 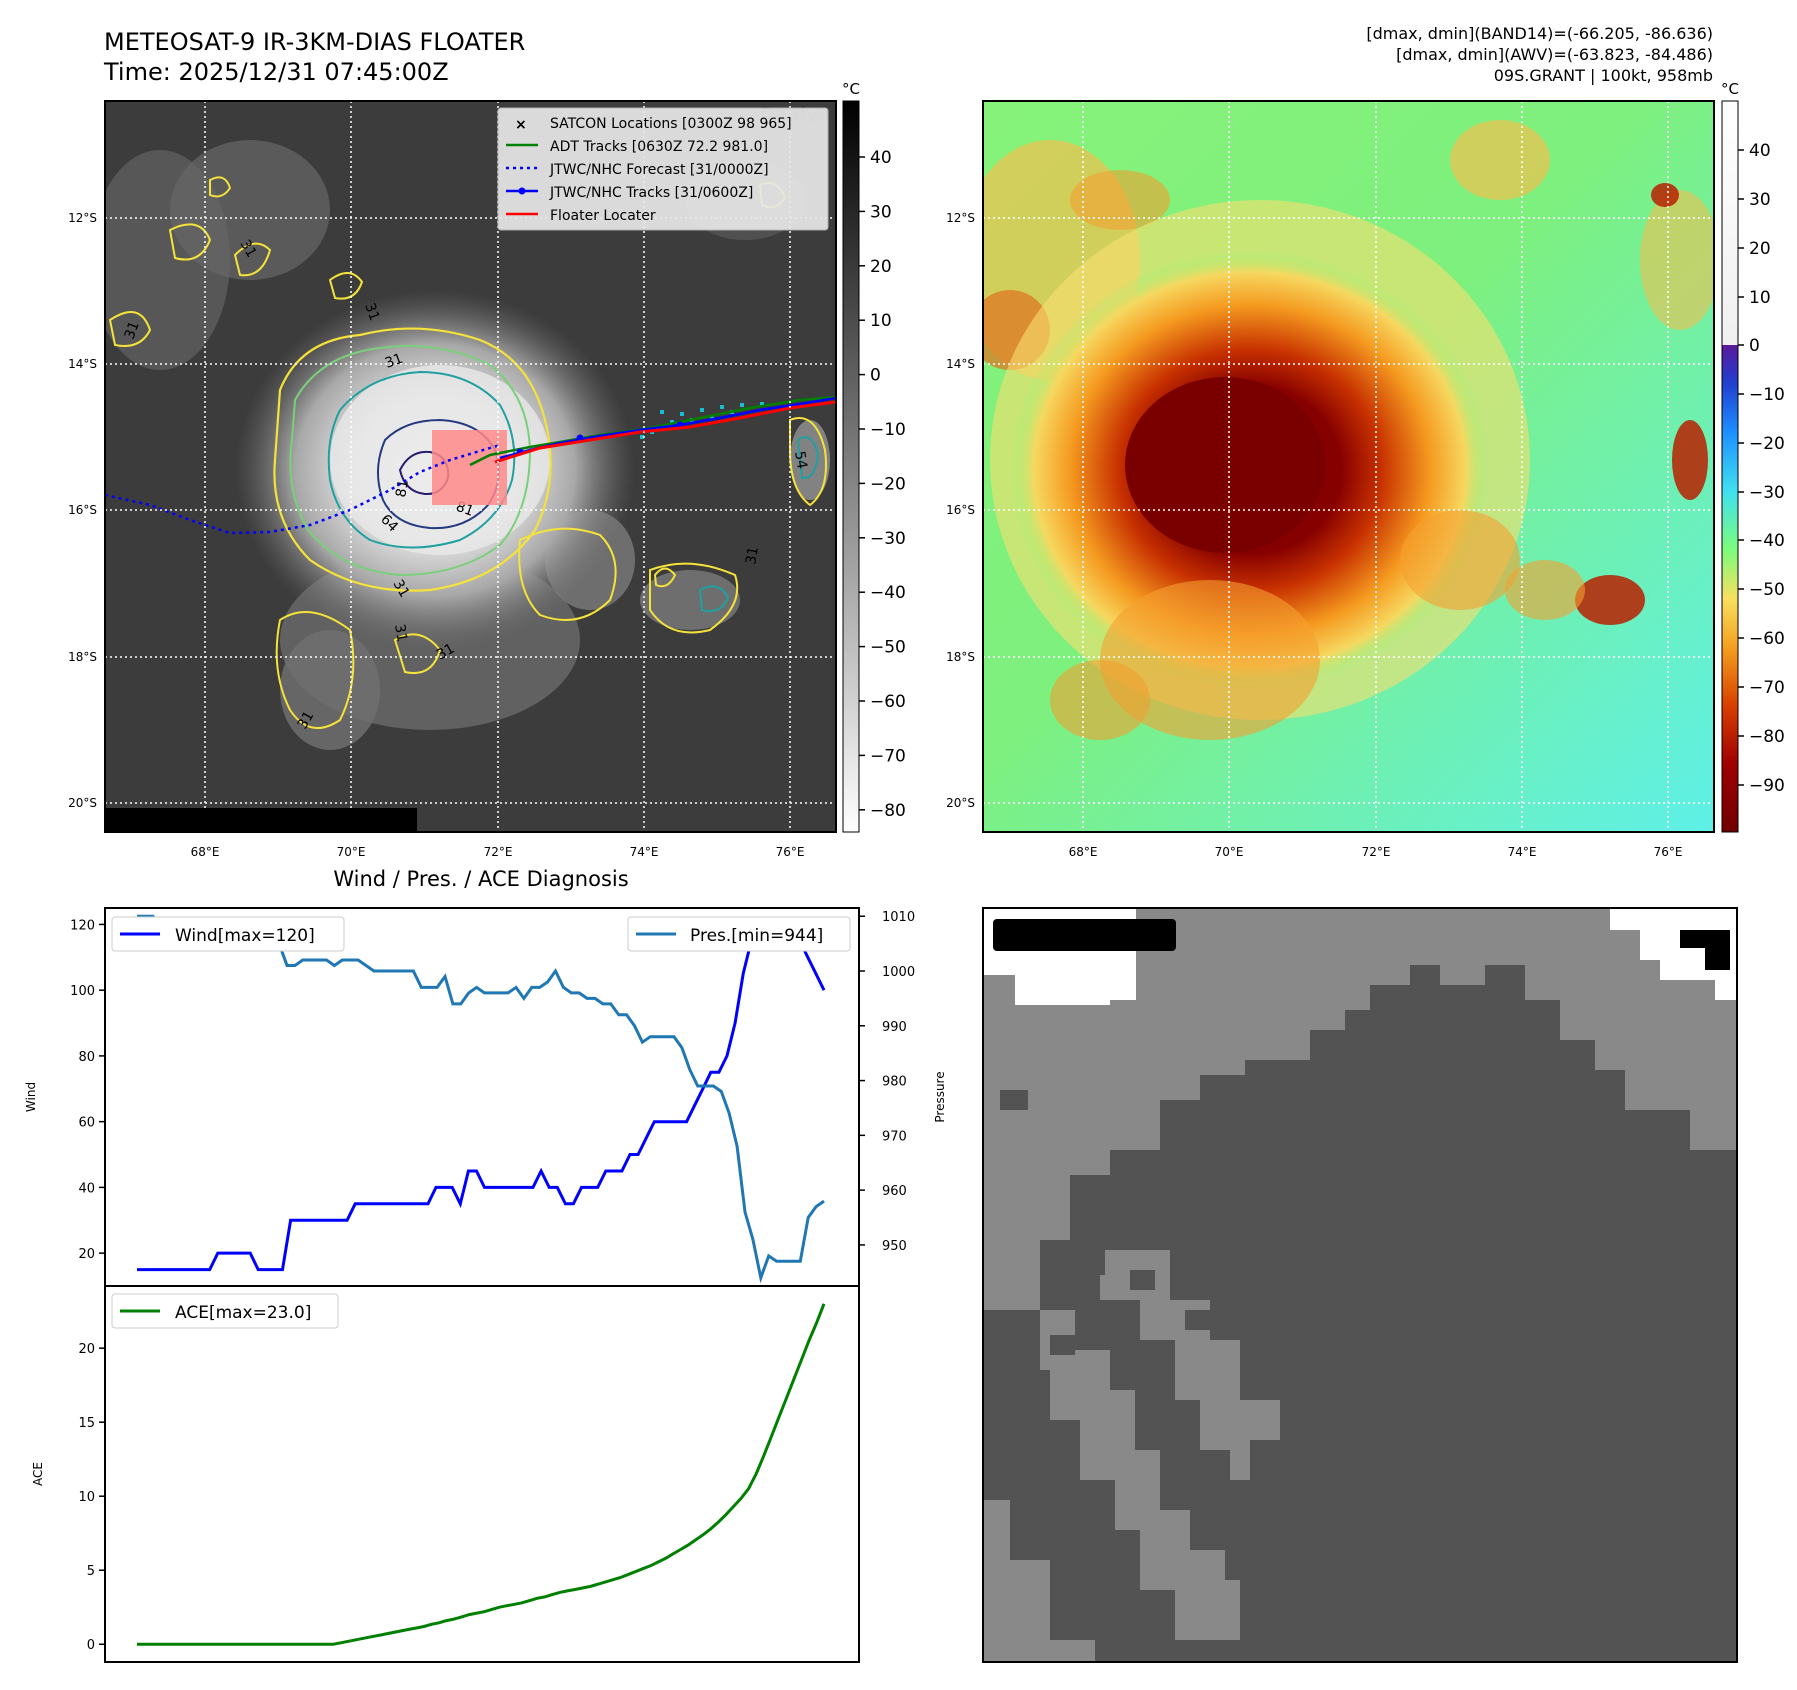 What do you see at coordinates (402, 488) in the screenshot?
I see `contour-label: 81` at bounding box center [402, 488].